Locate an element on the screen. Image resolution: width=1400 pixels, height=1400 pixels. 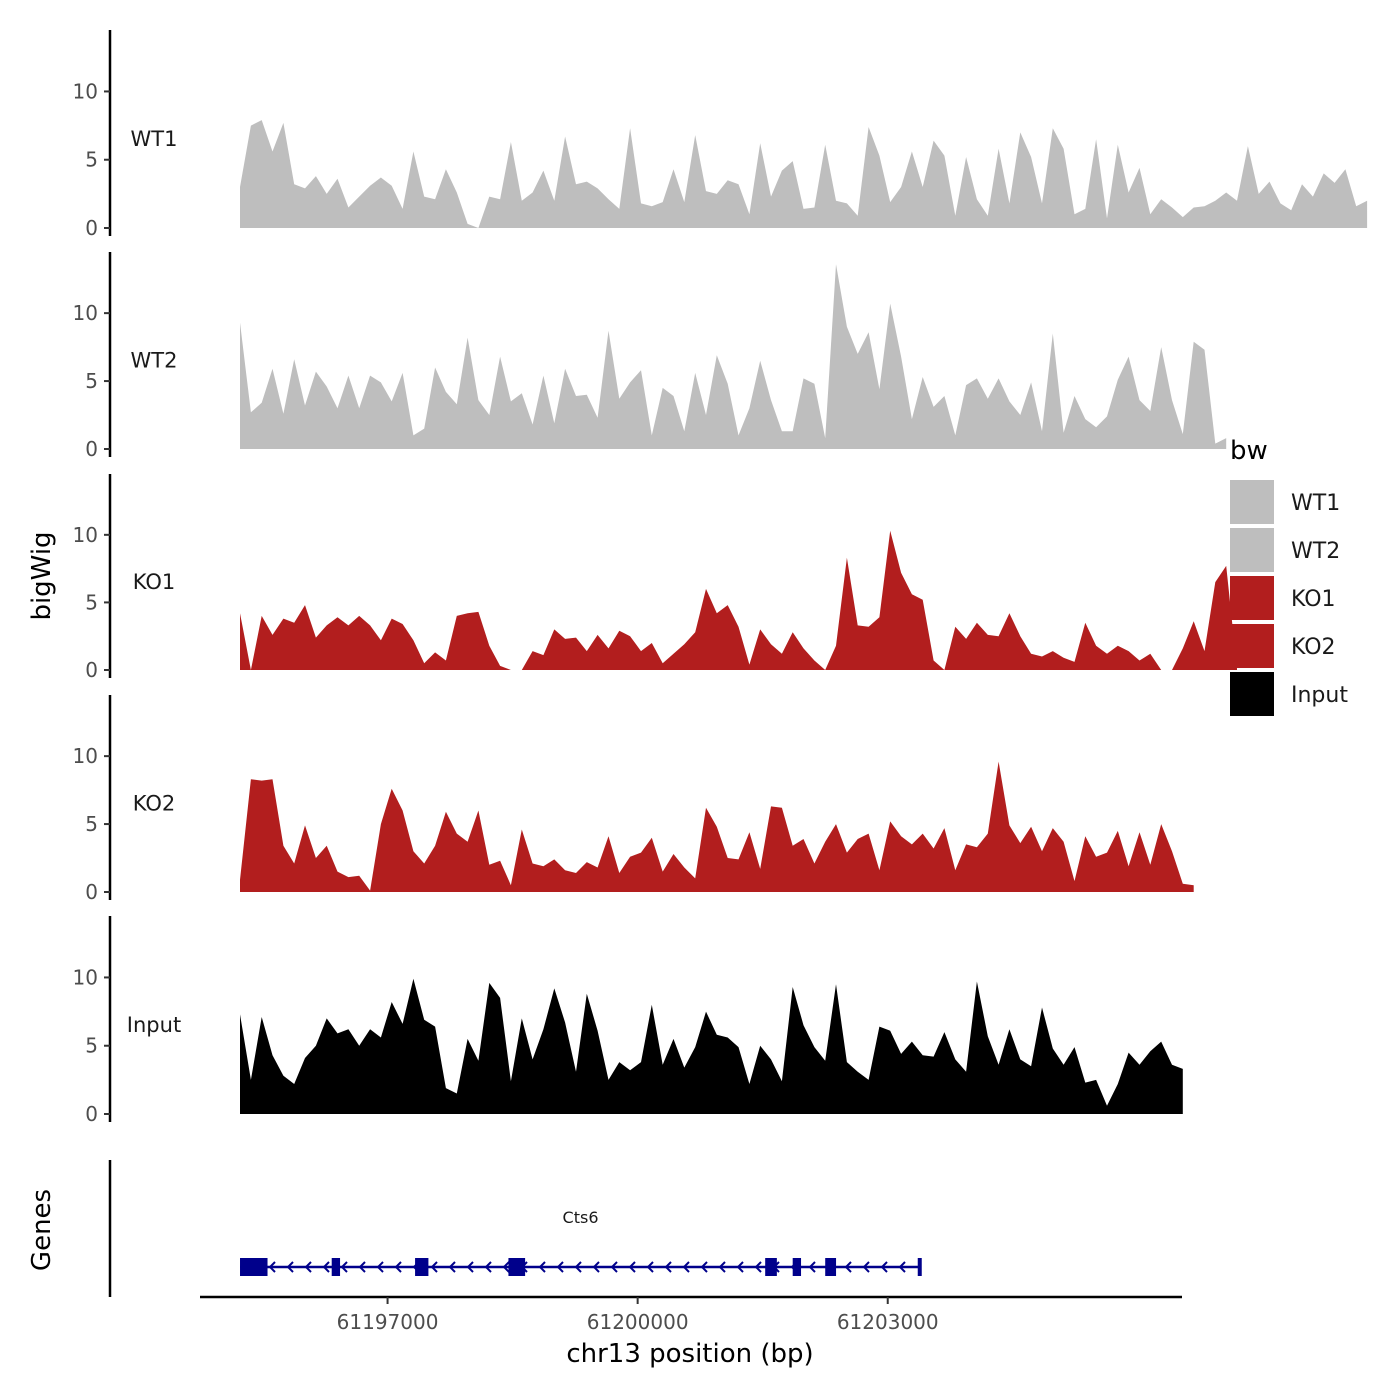
gene-annotation-panel: Cts6 is located at coordinates (515, 1228).